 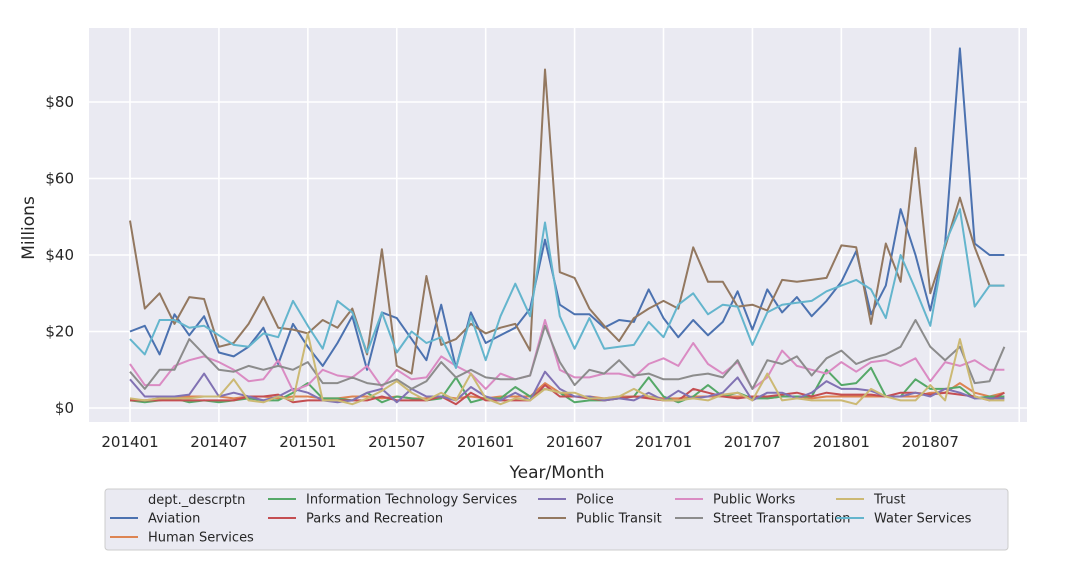 I want to click on x-tick-label: 201807, so click(x=930, y=442).